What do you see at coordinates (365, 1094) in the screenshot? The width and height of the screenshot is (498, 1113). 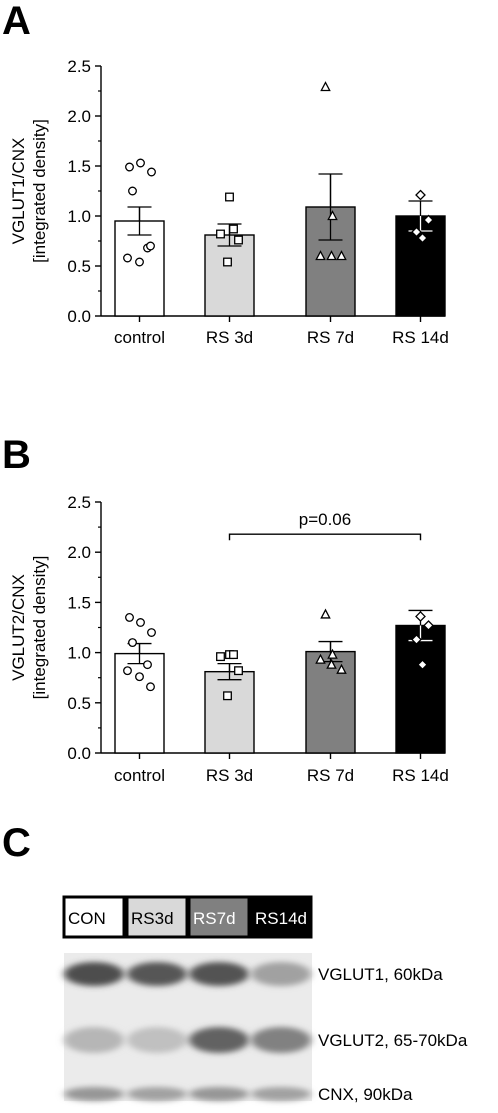 I see `band-label: CNX, 90kDa` at bounding box center [365, 1094].